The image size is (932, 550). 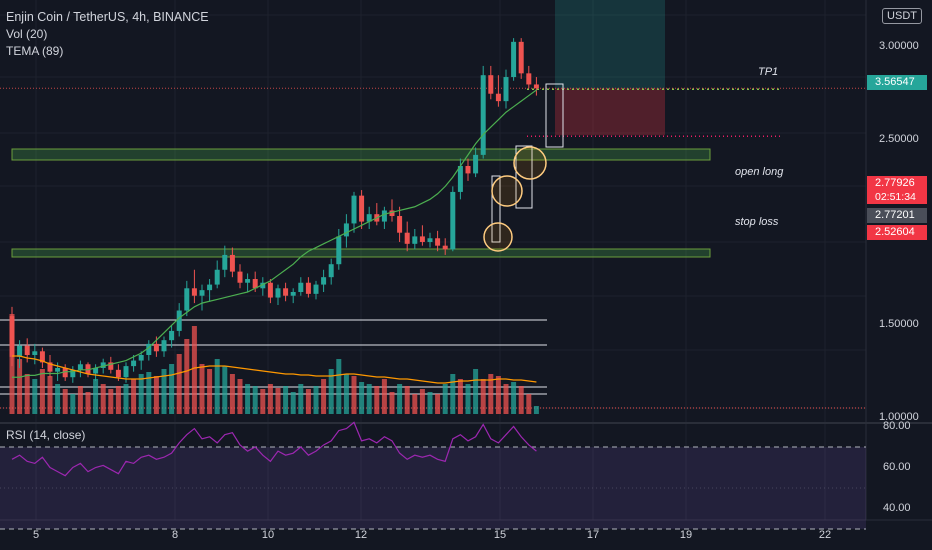 I want to click on time-tick-label: 19, so click(x=686, y=535).